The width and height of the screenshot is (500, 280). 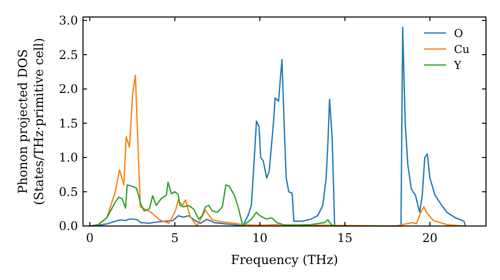 What do you see at coordinates (68, 123) in the screenshot?
I see `y-tick-label: 1.5` at bounding box center [68, 123].